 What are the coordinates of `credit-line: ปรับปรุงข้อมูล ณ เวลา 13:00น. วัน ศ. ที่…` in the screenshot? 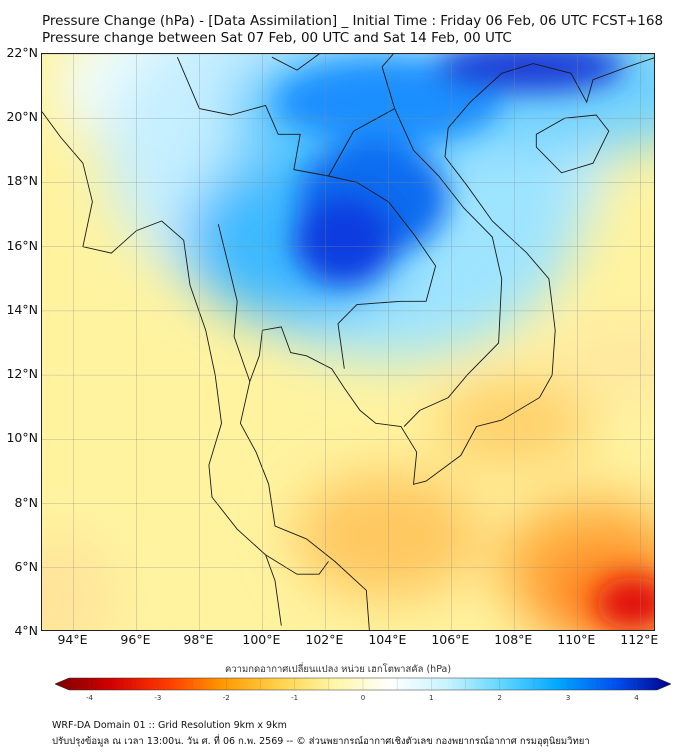 It's located at (321, 741).